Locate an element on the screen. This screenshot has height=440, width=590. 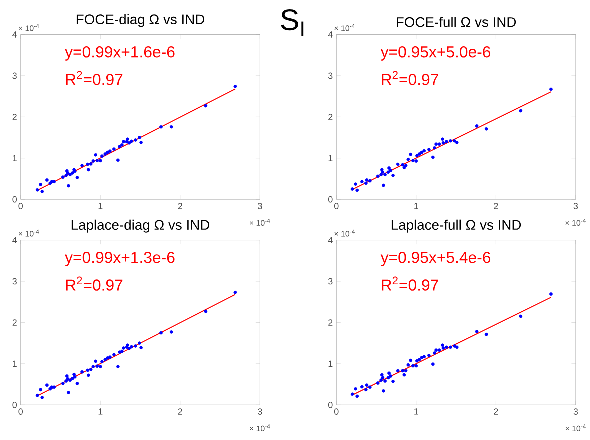
annotation: y=0.95x+5.4e-6 is located at coordinates (435, 259).